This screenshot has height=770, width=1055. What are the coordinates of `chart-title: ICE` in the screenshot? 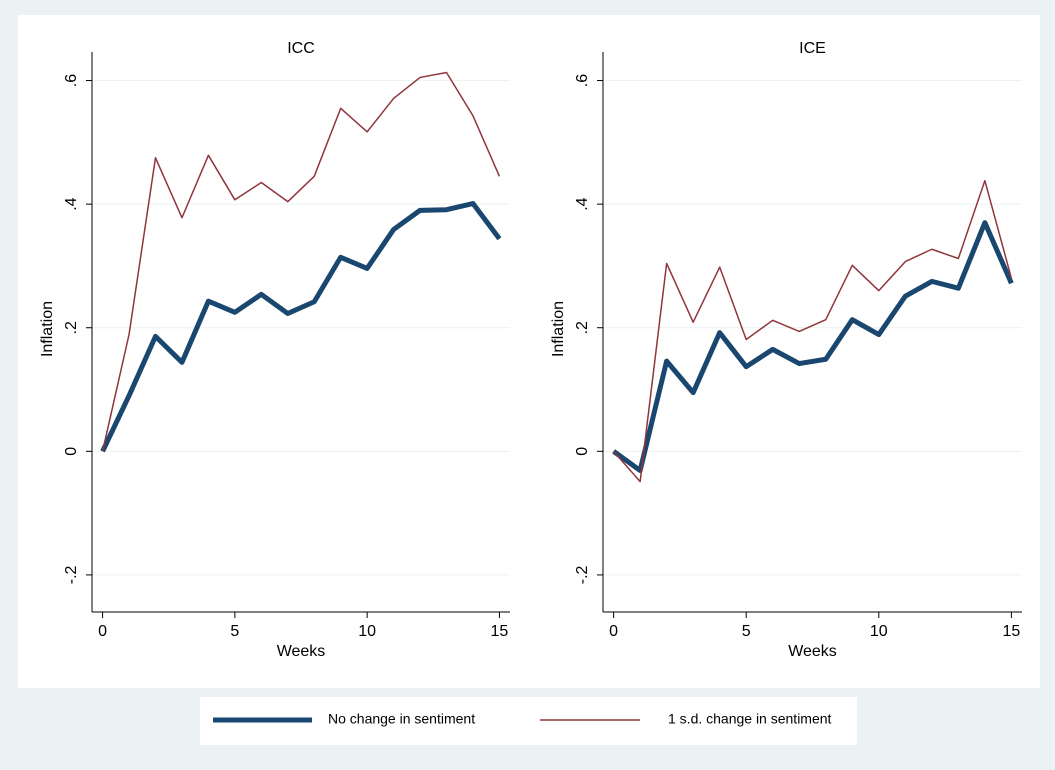 It's located at (812, 48).